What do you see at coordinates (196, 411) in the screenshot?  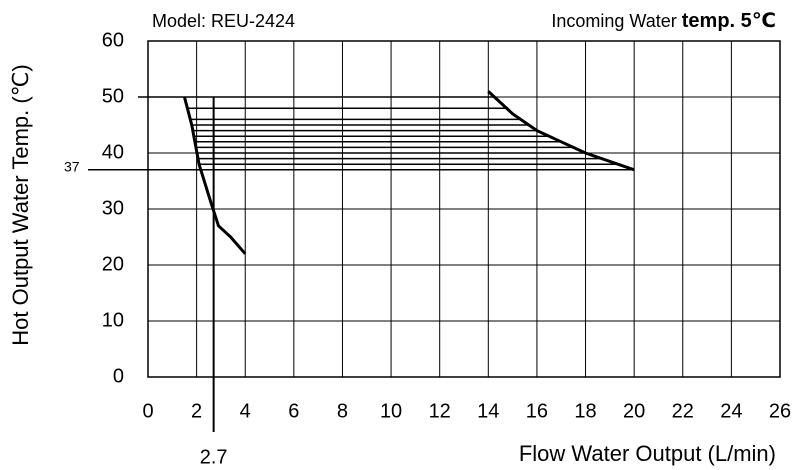 I see `x-tick-label: 2` at bounding box center [196, 411].